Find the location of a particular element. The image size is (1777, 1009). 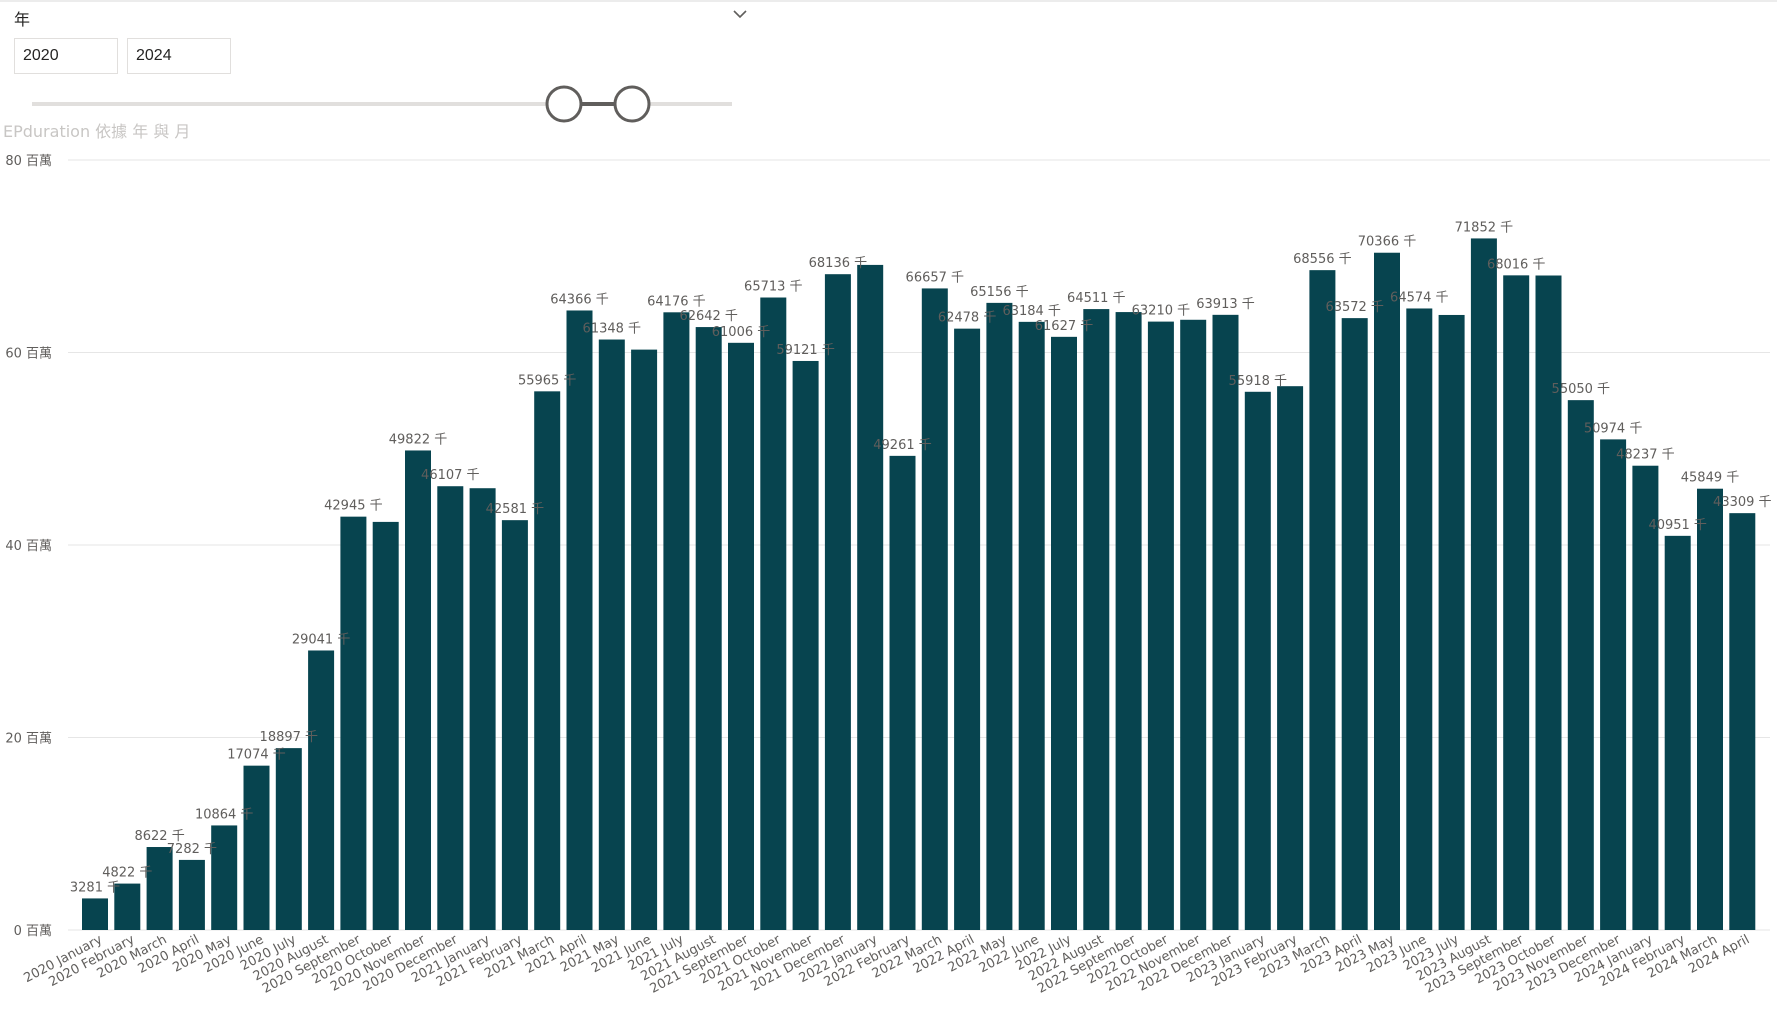

data-label: 17074 千 is located at coordinates (256, 755).